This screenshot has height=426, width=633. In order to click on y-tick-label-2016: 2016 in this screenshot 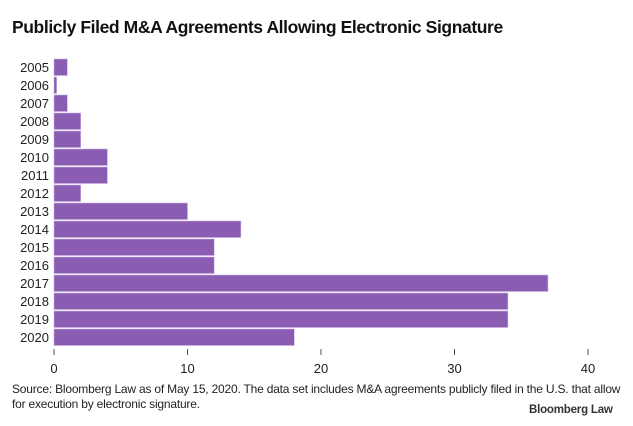, I will do `click(34, 265)`.